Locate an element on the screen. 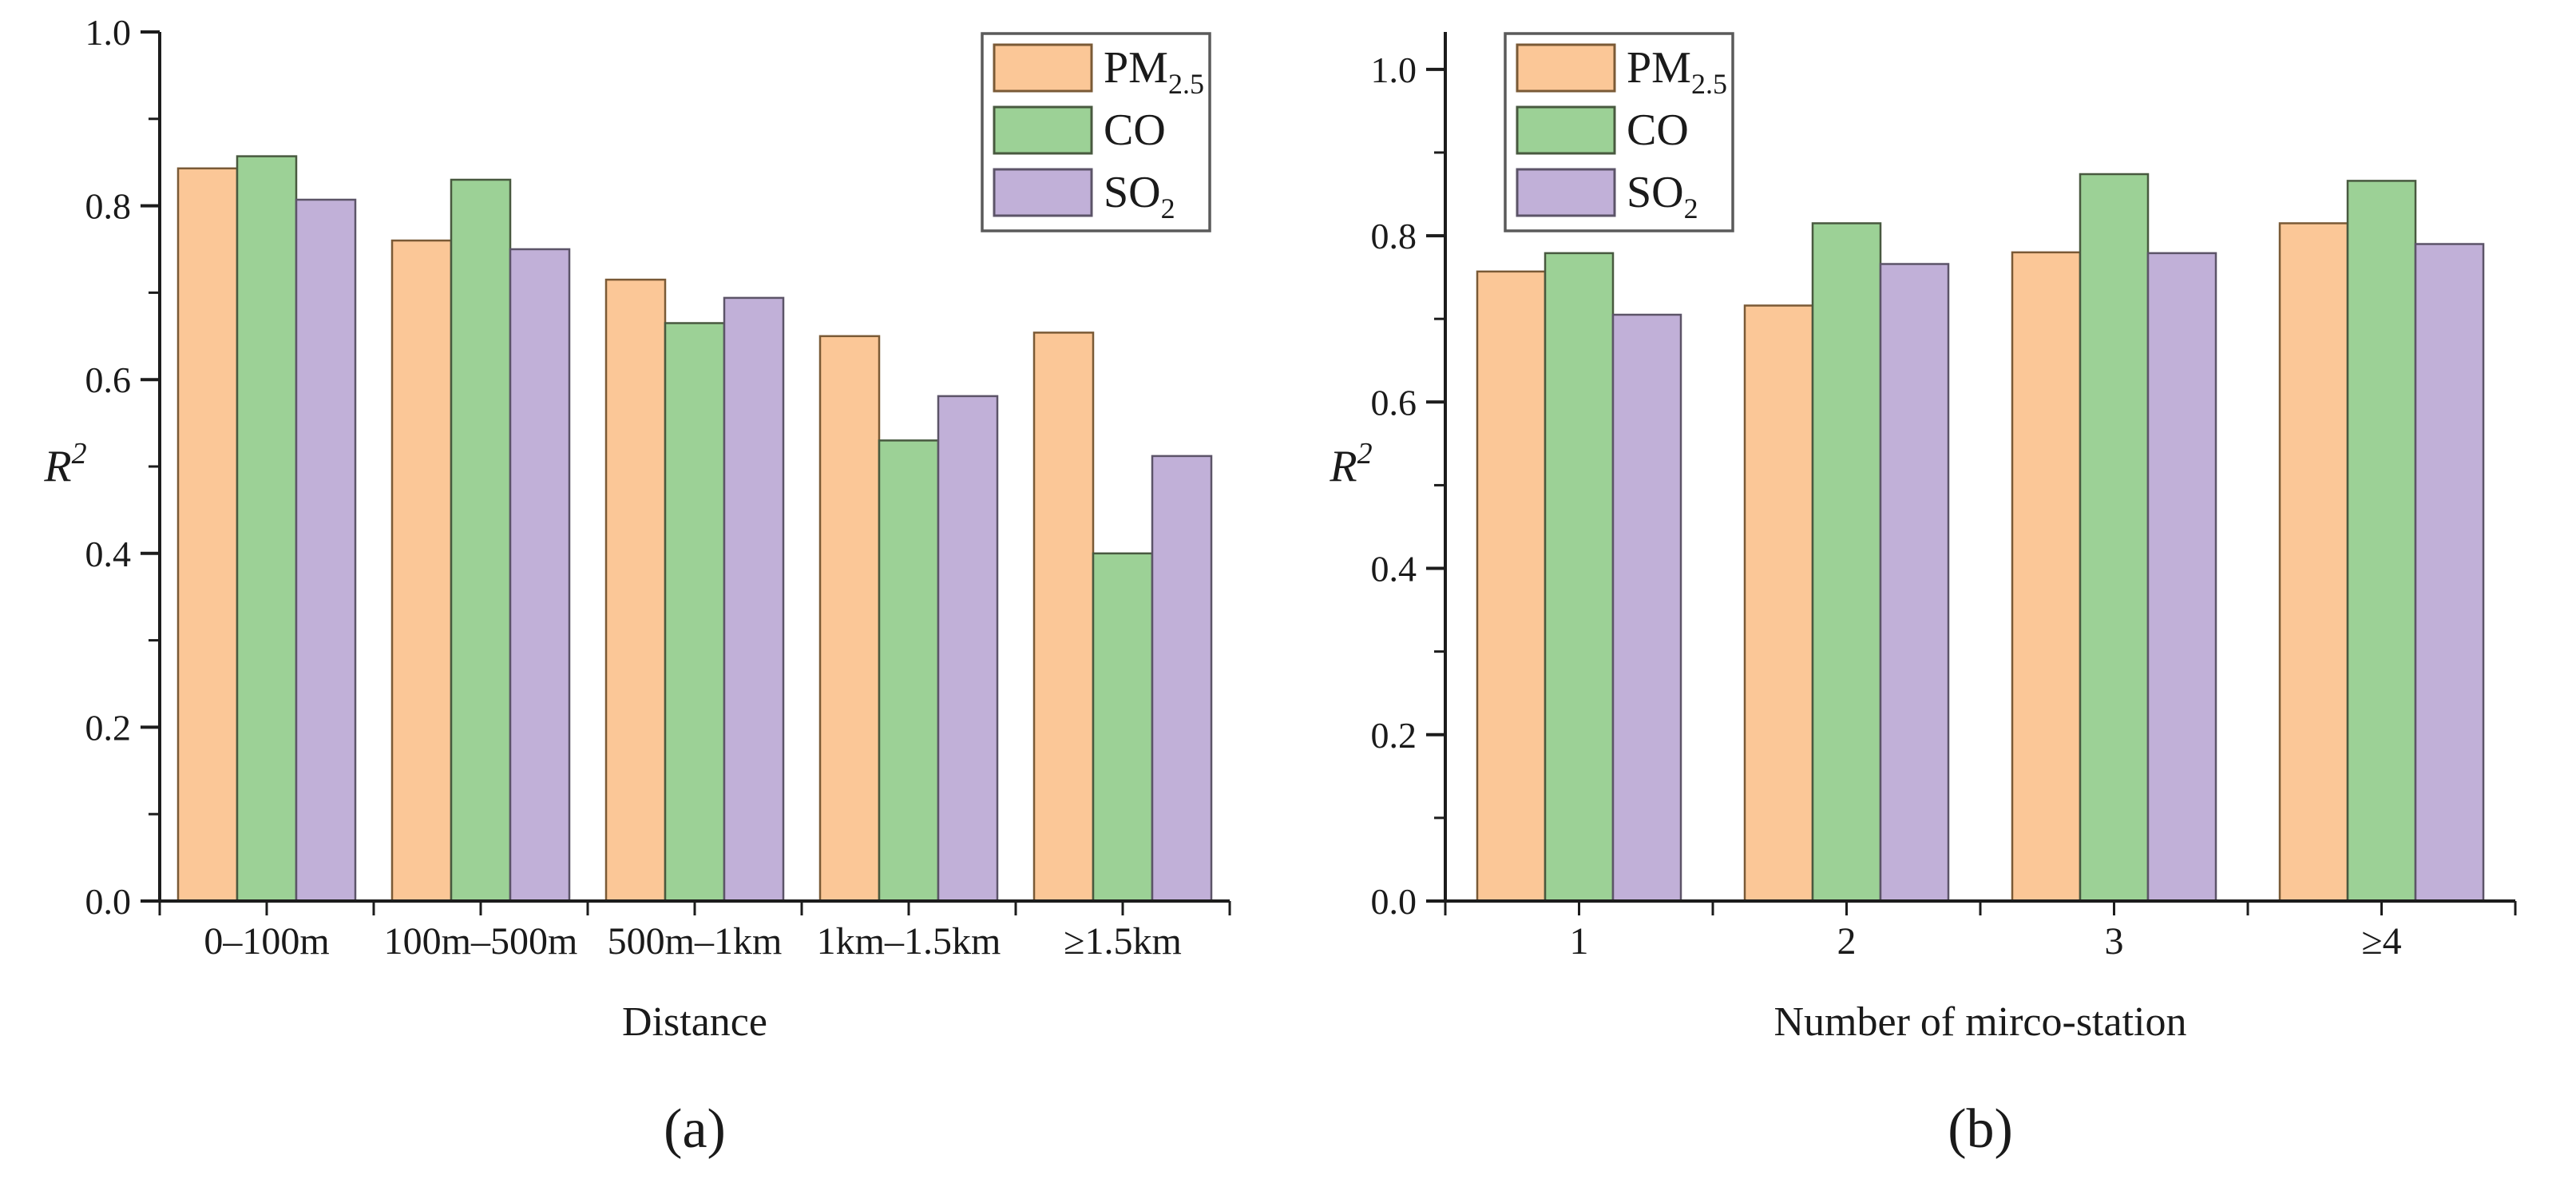 The image size is (2576, 1191). bar-PM2.5-500m–1km is located at coordinates (636, 590).